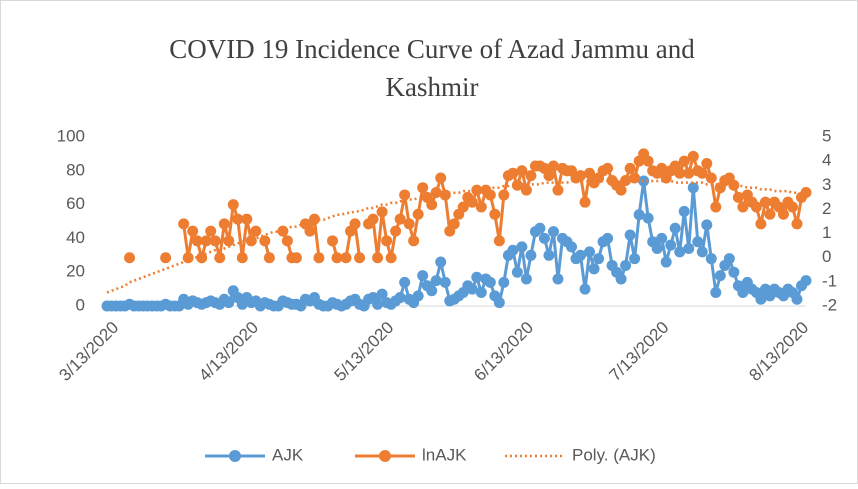 The height and width of the screenshot is (489, 858). Describe the element at coordinates (614, 454) in the screenshot. I see `legend-label: Poly. (AJK)` at that location.